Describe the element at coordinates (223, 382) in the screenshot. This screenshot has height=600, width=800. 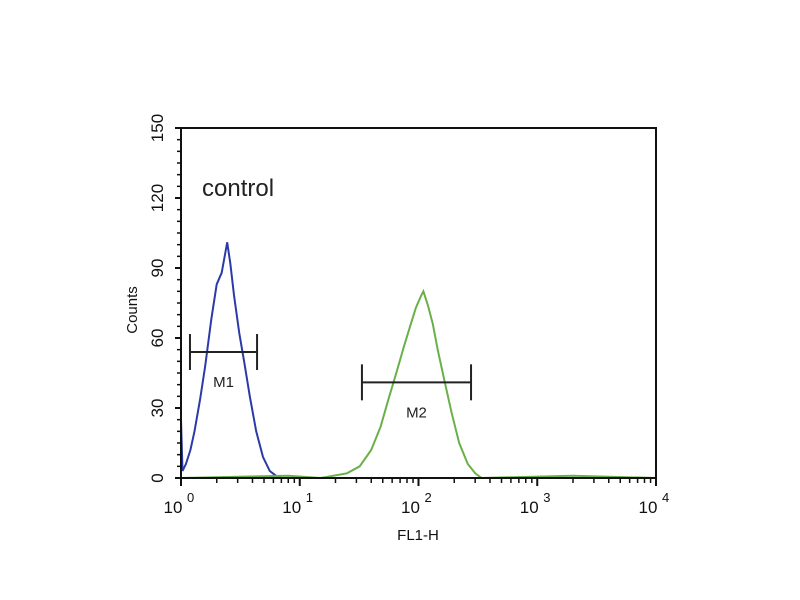
I see `marker-label: M1` at that location.